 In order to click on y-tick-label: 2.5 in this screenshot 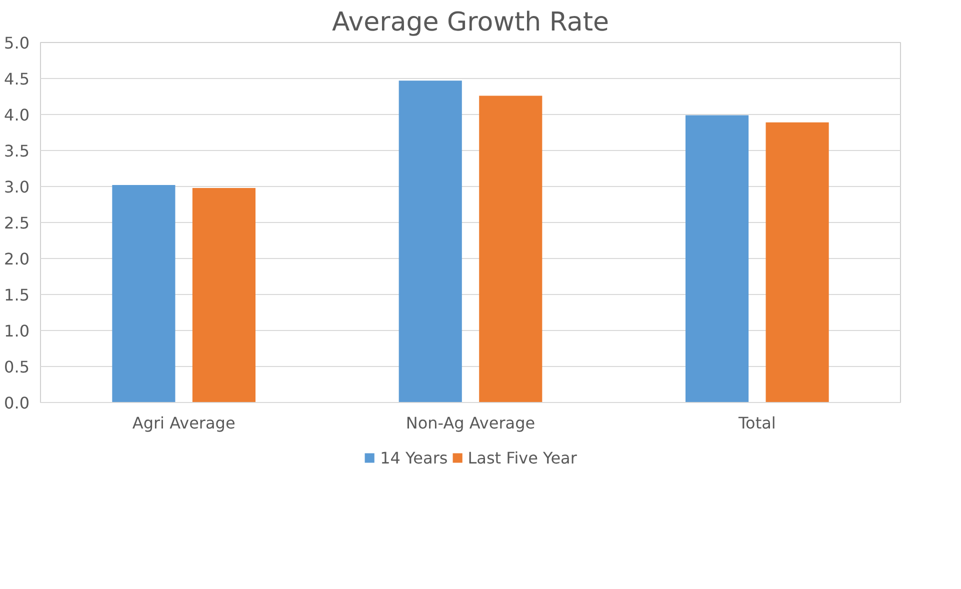, I will do `click(17, 223)`.